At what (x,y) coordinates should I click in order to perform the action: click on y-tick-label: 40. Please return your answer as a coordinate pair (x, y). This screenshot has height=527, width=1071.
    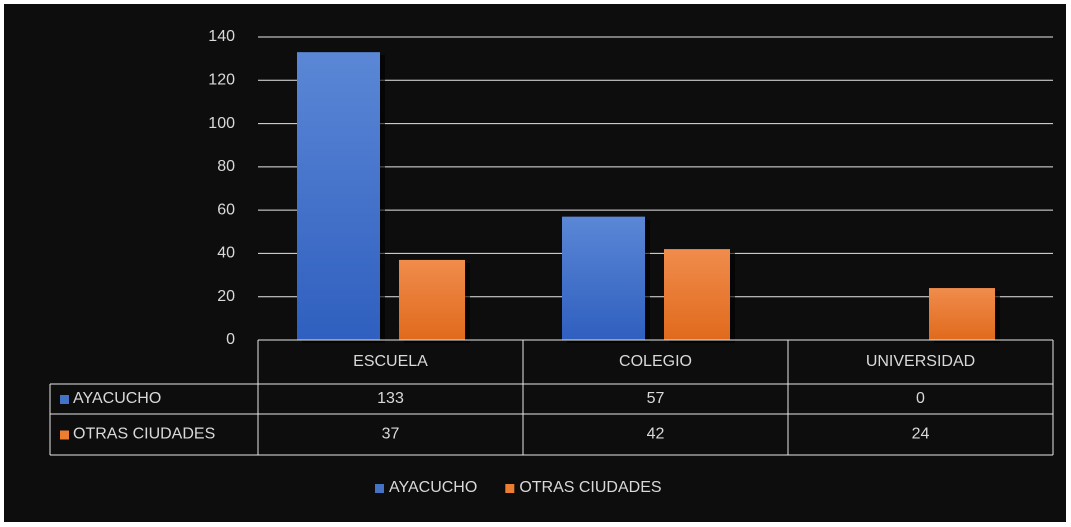
    Looking at the image, I should click on (226, 253).